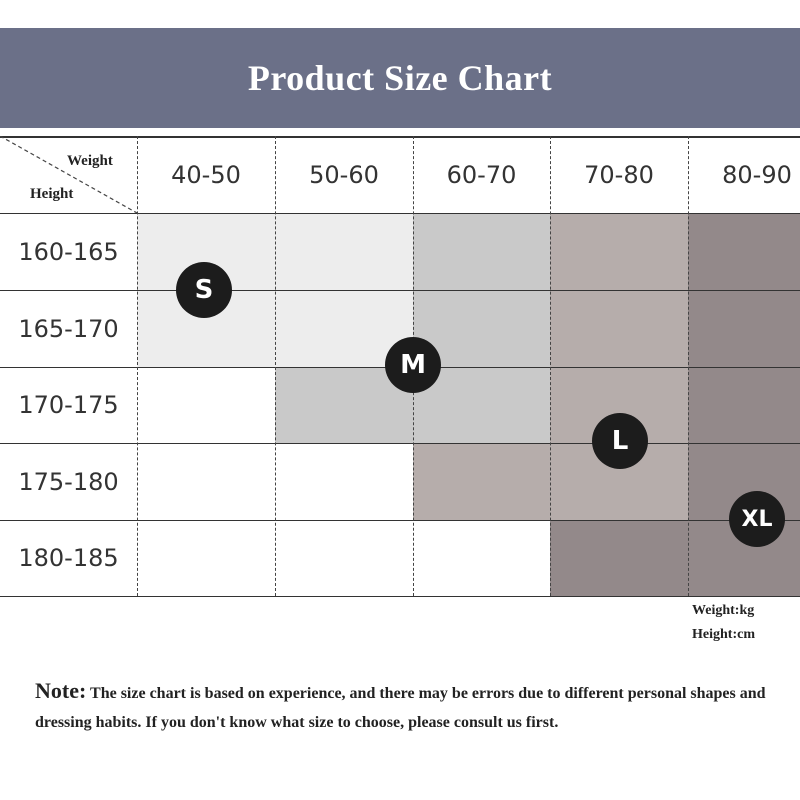 Image resolution: width=800 pixels, height=800 pixels. Describe the element at coordinates (68, 481) in the screenshot. I see `height-header: 175-180` at that location.